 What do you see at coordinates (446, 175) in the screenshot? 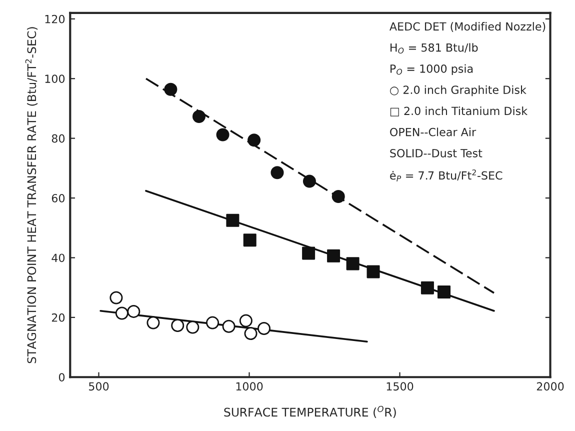
I see `annotation: ė$_{P}$ = 7.7 Btu/Ft$^{2}$-SEC` at bounding box center [446, 175].